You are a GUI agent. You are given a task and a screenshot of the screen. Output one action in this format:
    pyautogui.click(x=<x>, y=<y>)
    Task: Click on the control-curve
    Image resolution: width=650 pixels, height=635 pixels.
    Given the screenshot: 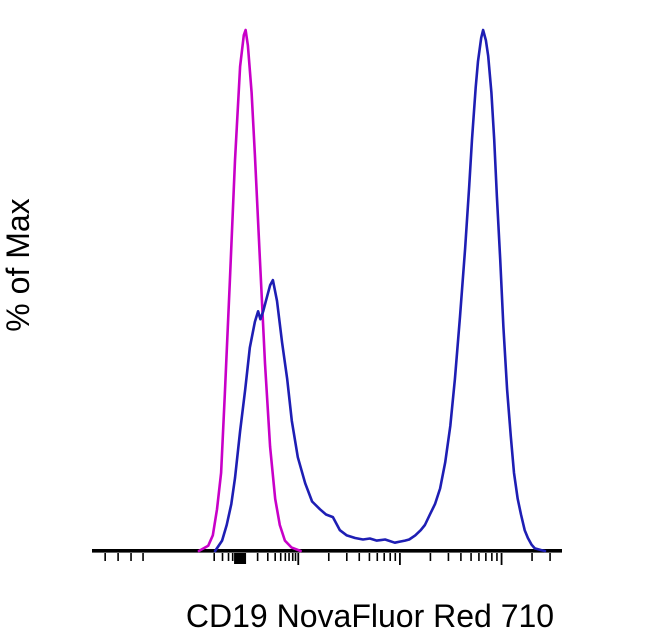 What is the action you would take?
    pyautogui.click(x=249, y=290)
    